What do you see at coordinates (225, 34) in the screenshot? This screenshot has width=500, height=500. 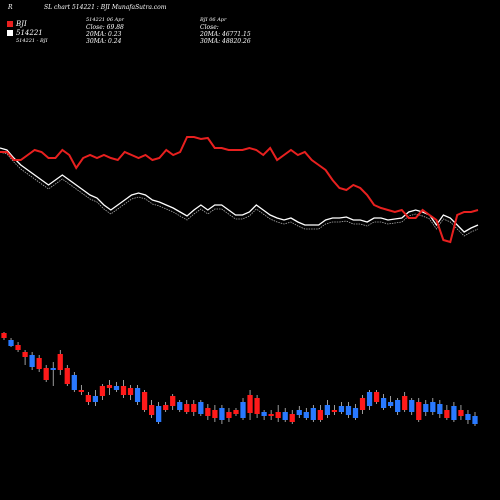 I see `stats-right-line3: 20MA: 46771.15` at bounding box center [225, 34].